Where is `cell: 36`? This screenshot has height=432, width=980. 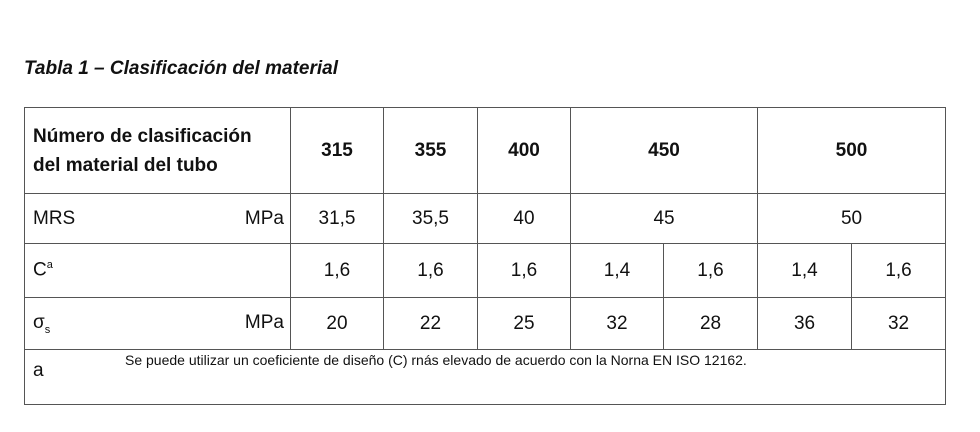
cell: 36 is located at coordinates (805, 323).